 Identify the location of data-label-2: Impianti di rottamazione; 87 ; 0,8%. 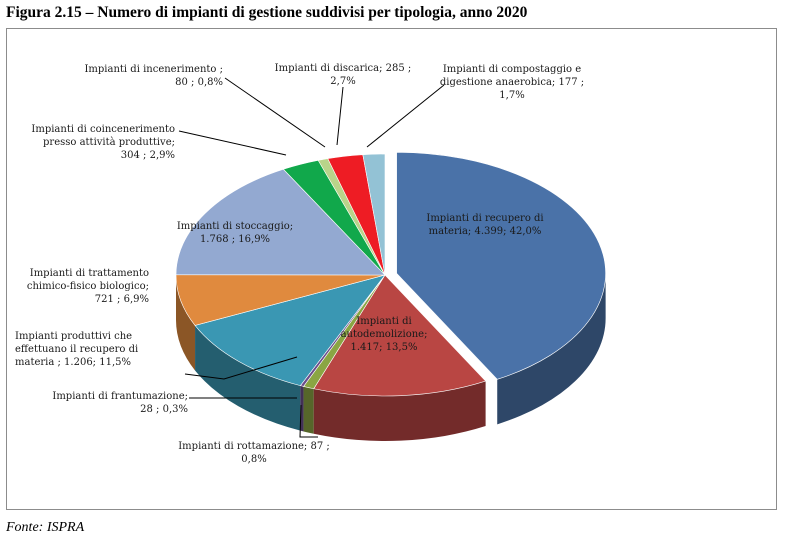
(254, 453).